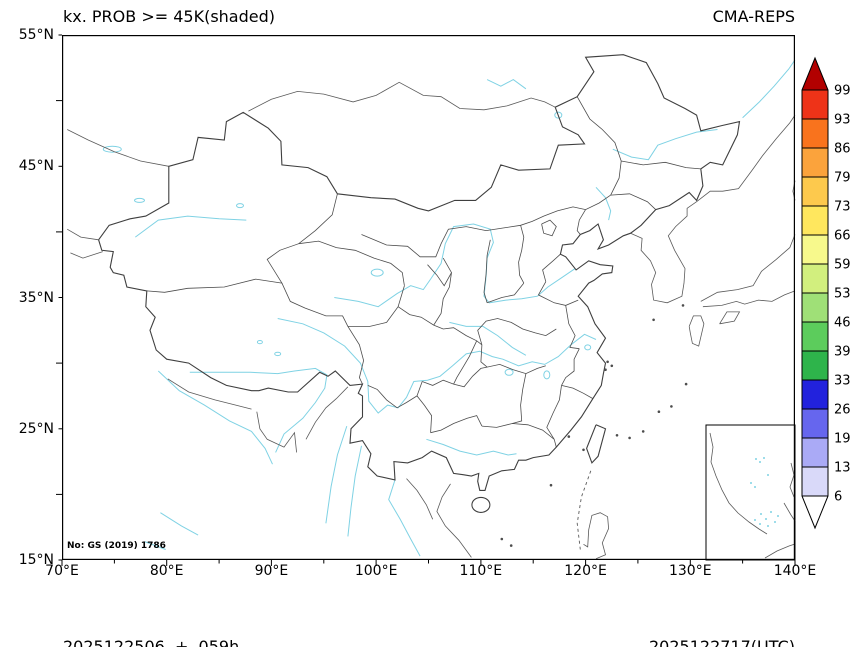  I want to click on colorbar-label: 13, so click(842, 468).